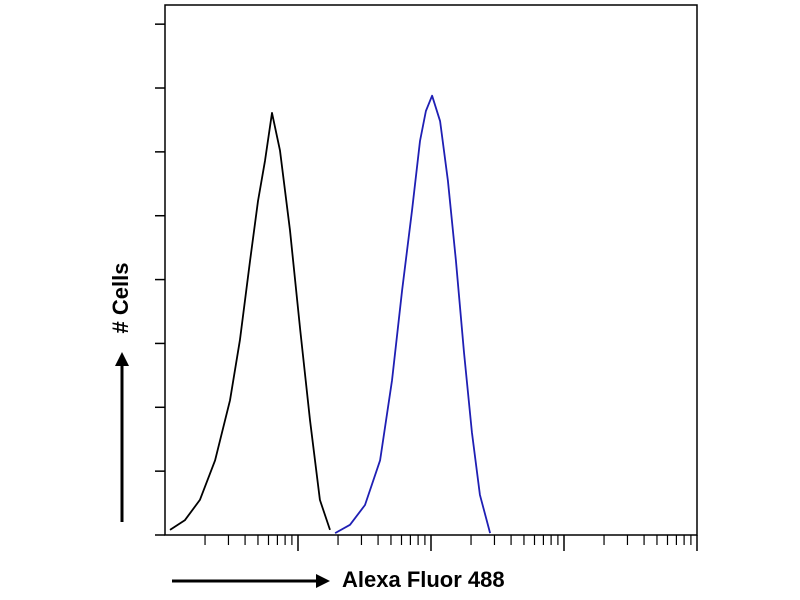  What do you see at coordinates (423, 579) in the screenshot?
I see `x-axis-label: Alexa Fluor 488` at bounding box center [423, 579].